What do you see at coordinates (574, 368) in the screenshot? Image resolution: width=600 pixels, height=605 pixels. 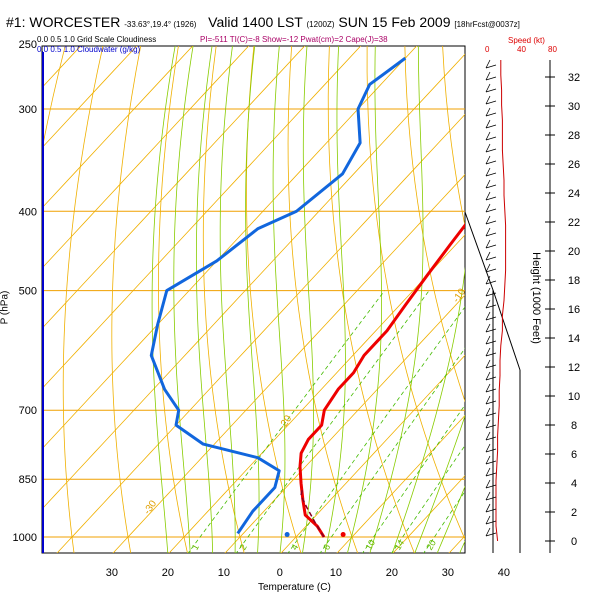 I see `height-tick-label: 12` at bounding box center [574, 368].